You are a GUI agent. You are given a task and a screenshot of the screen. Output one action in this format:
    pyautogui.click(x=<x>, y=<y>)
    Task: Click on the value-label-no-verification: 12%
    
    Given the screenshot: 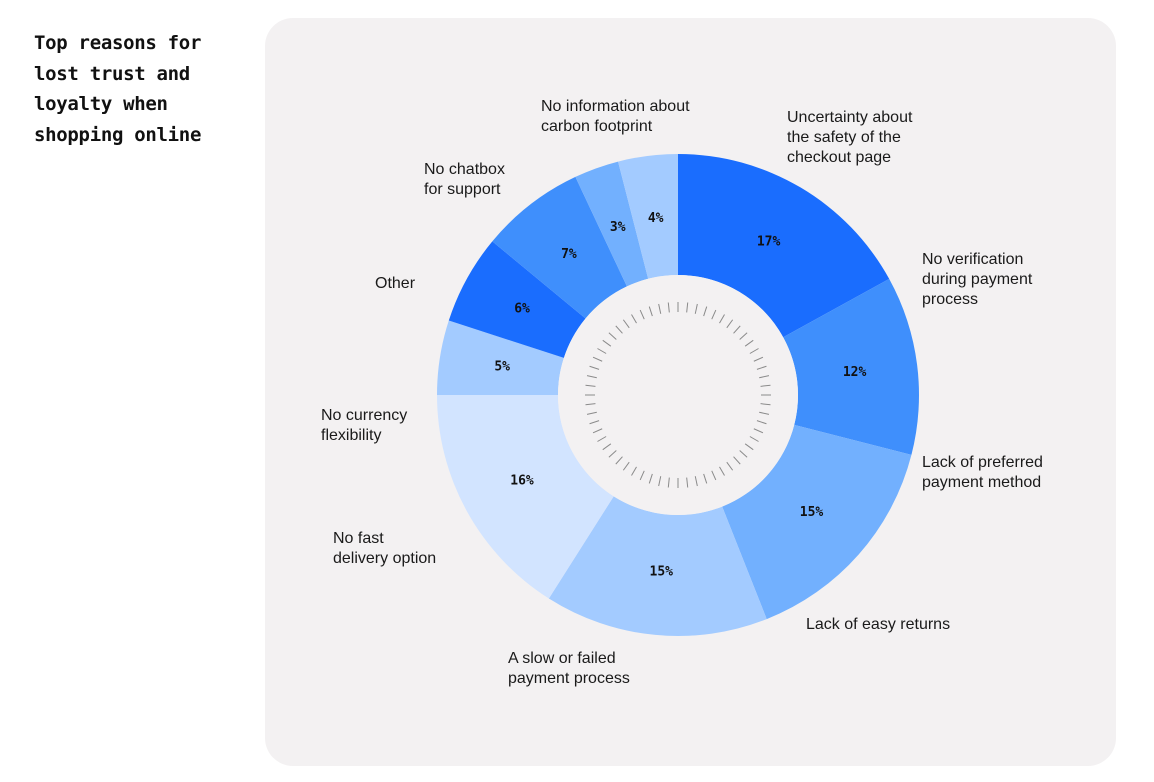 What is the action you would take?
    pyautogui.click(x=855, y=372)
    